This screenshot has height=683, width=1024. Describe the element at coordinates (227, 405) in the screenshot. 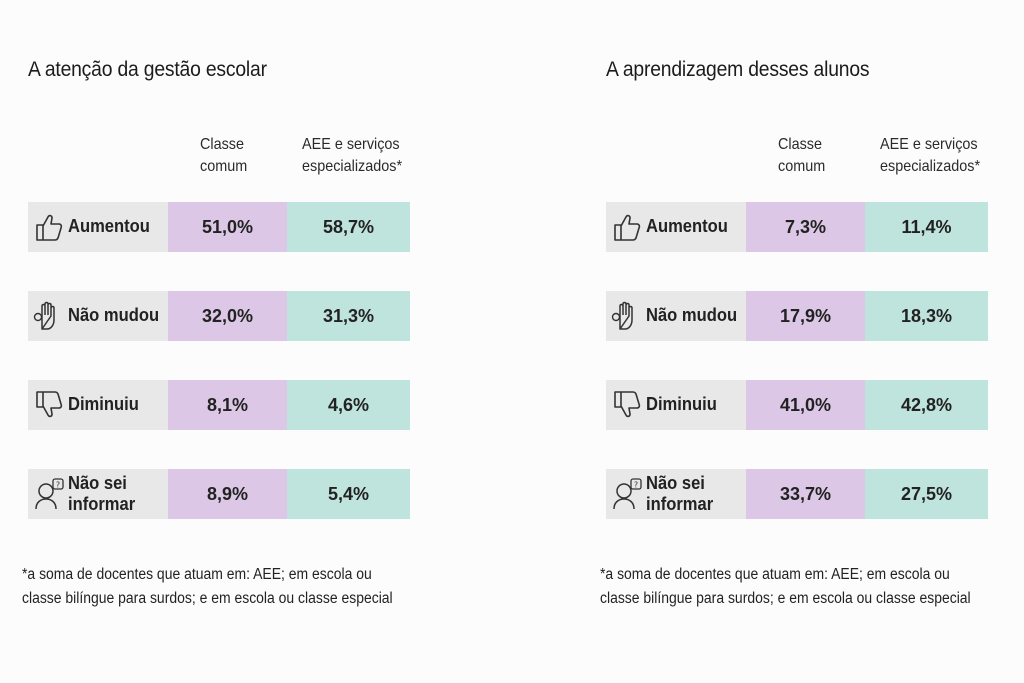

I see `value-classe-comum: 8,1%` at that location.